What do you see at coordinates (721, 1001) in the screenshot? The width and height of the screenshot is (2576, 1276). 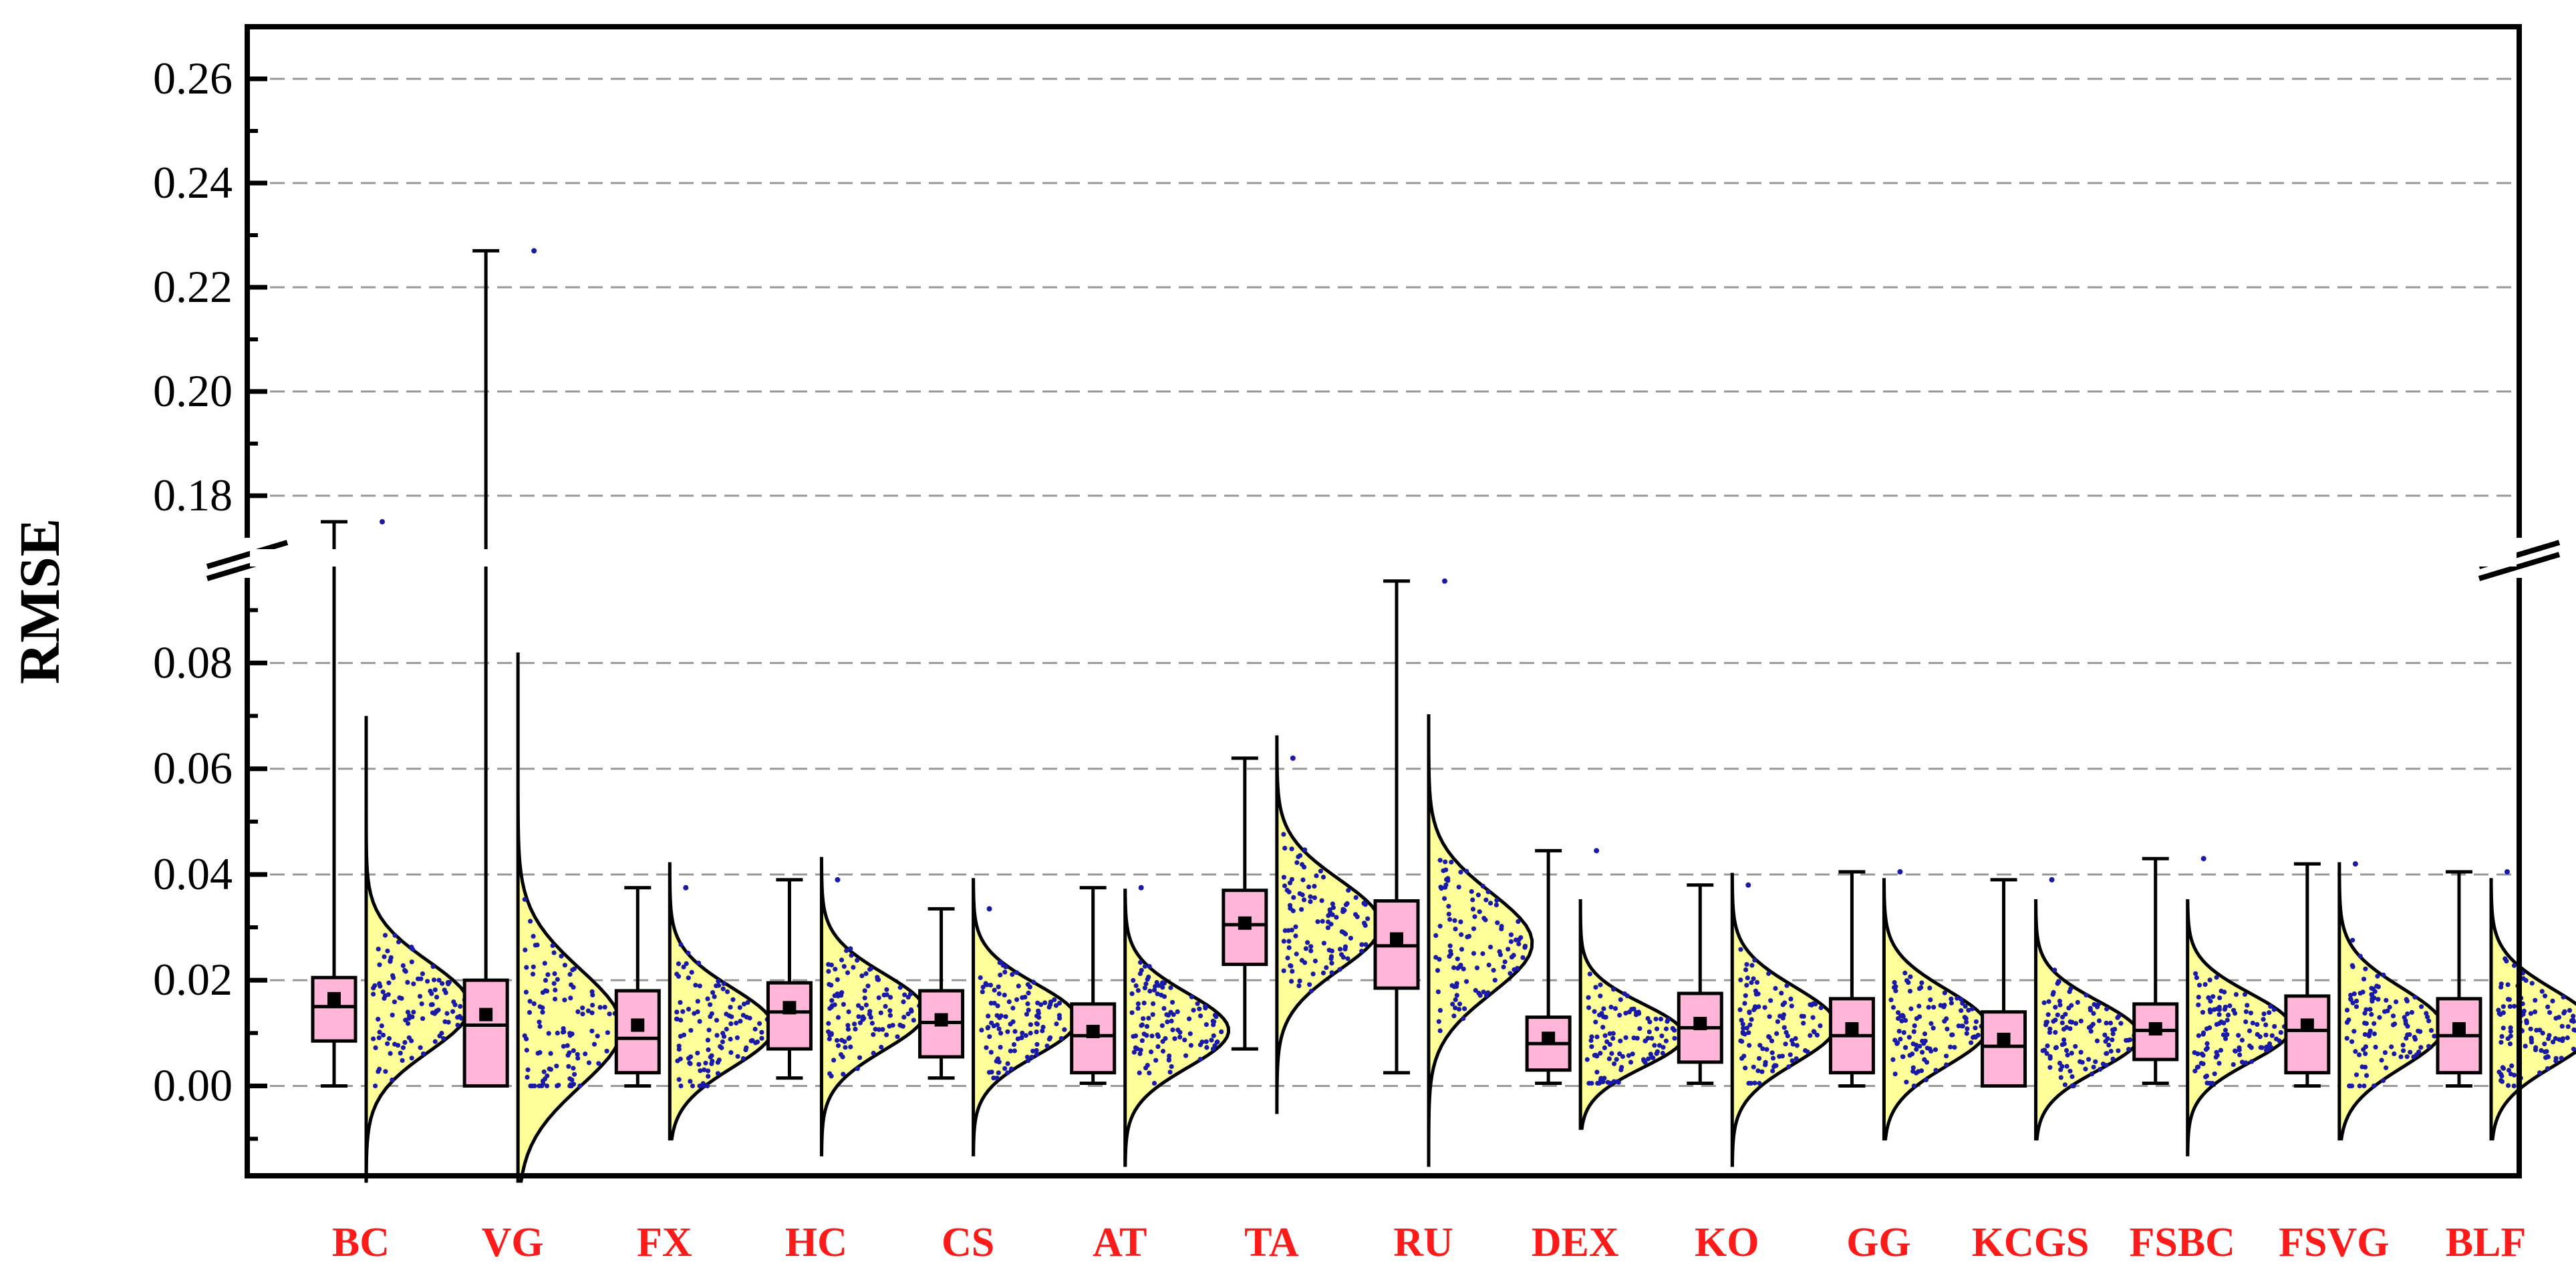 I see `density-cloud` at bounding box center [721, 1001].